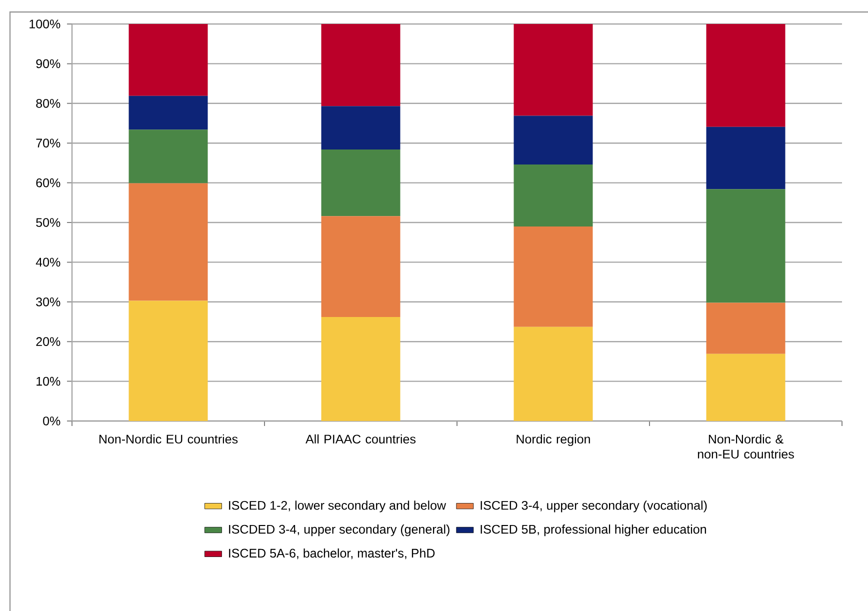  I want to click on y-tick-label: 70%, so click(48, 143).